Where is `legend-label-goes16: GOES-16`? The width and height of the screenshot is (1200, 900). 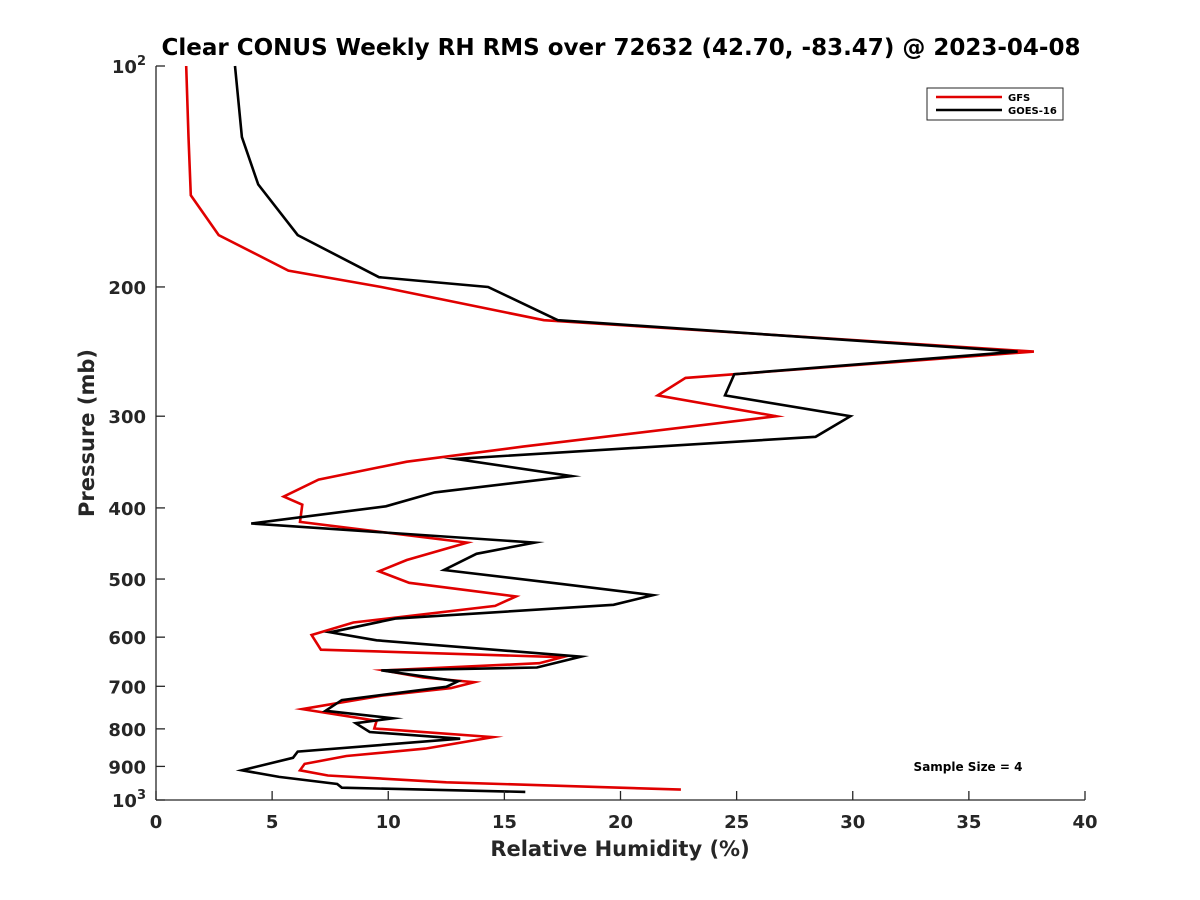 legend-label-goes16: GOES-16 is located at coordinates (1032, 111).